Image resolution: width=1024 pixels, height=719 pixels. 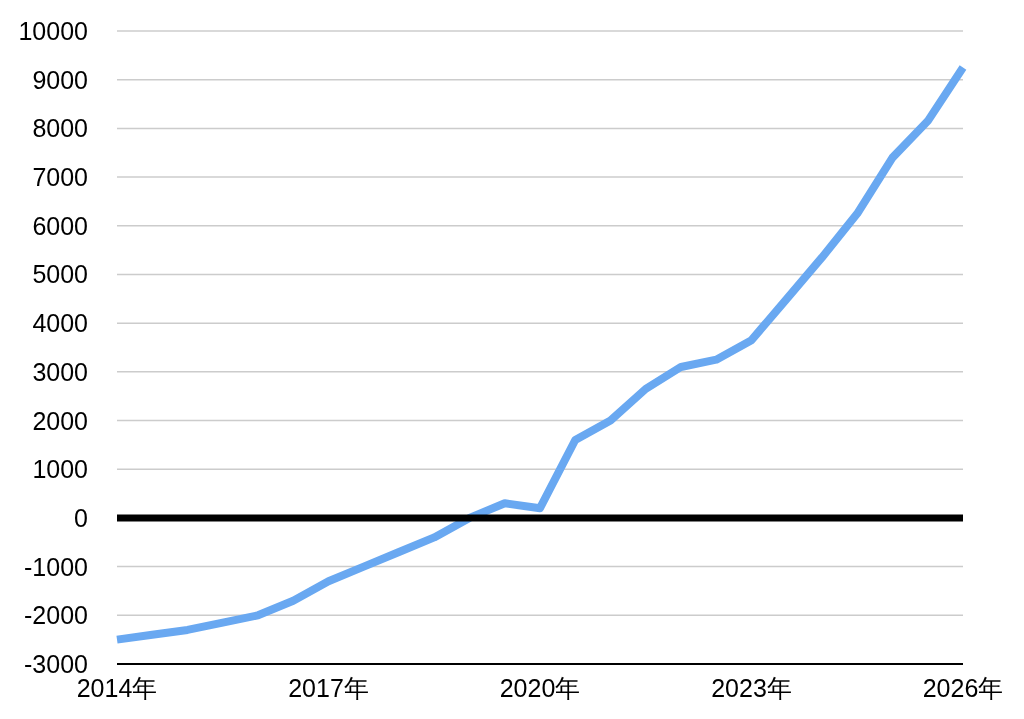 I want to click on y-tick-label: 8000, so click(x=60, y=128).